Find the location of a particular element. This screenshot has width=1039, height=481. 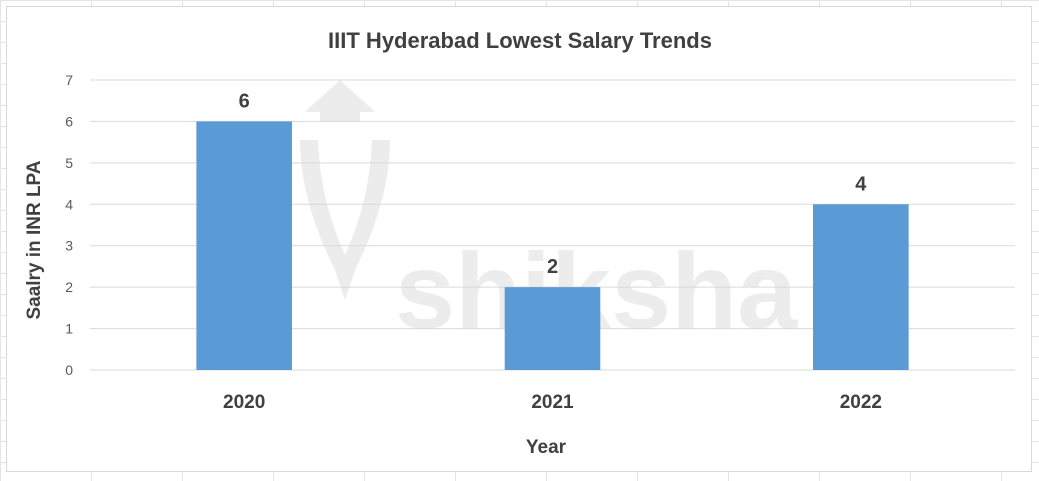

graduation-cap-logo-icon is located at coordinates (345, 190).